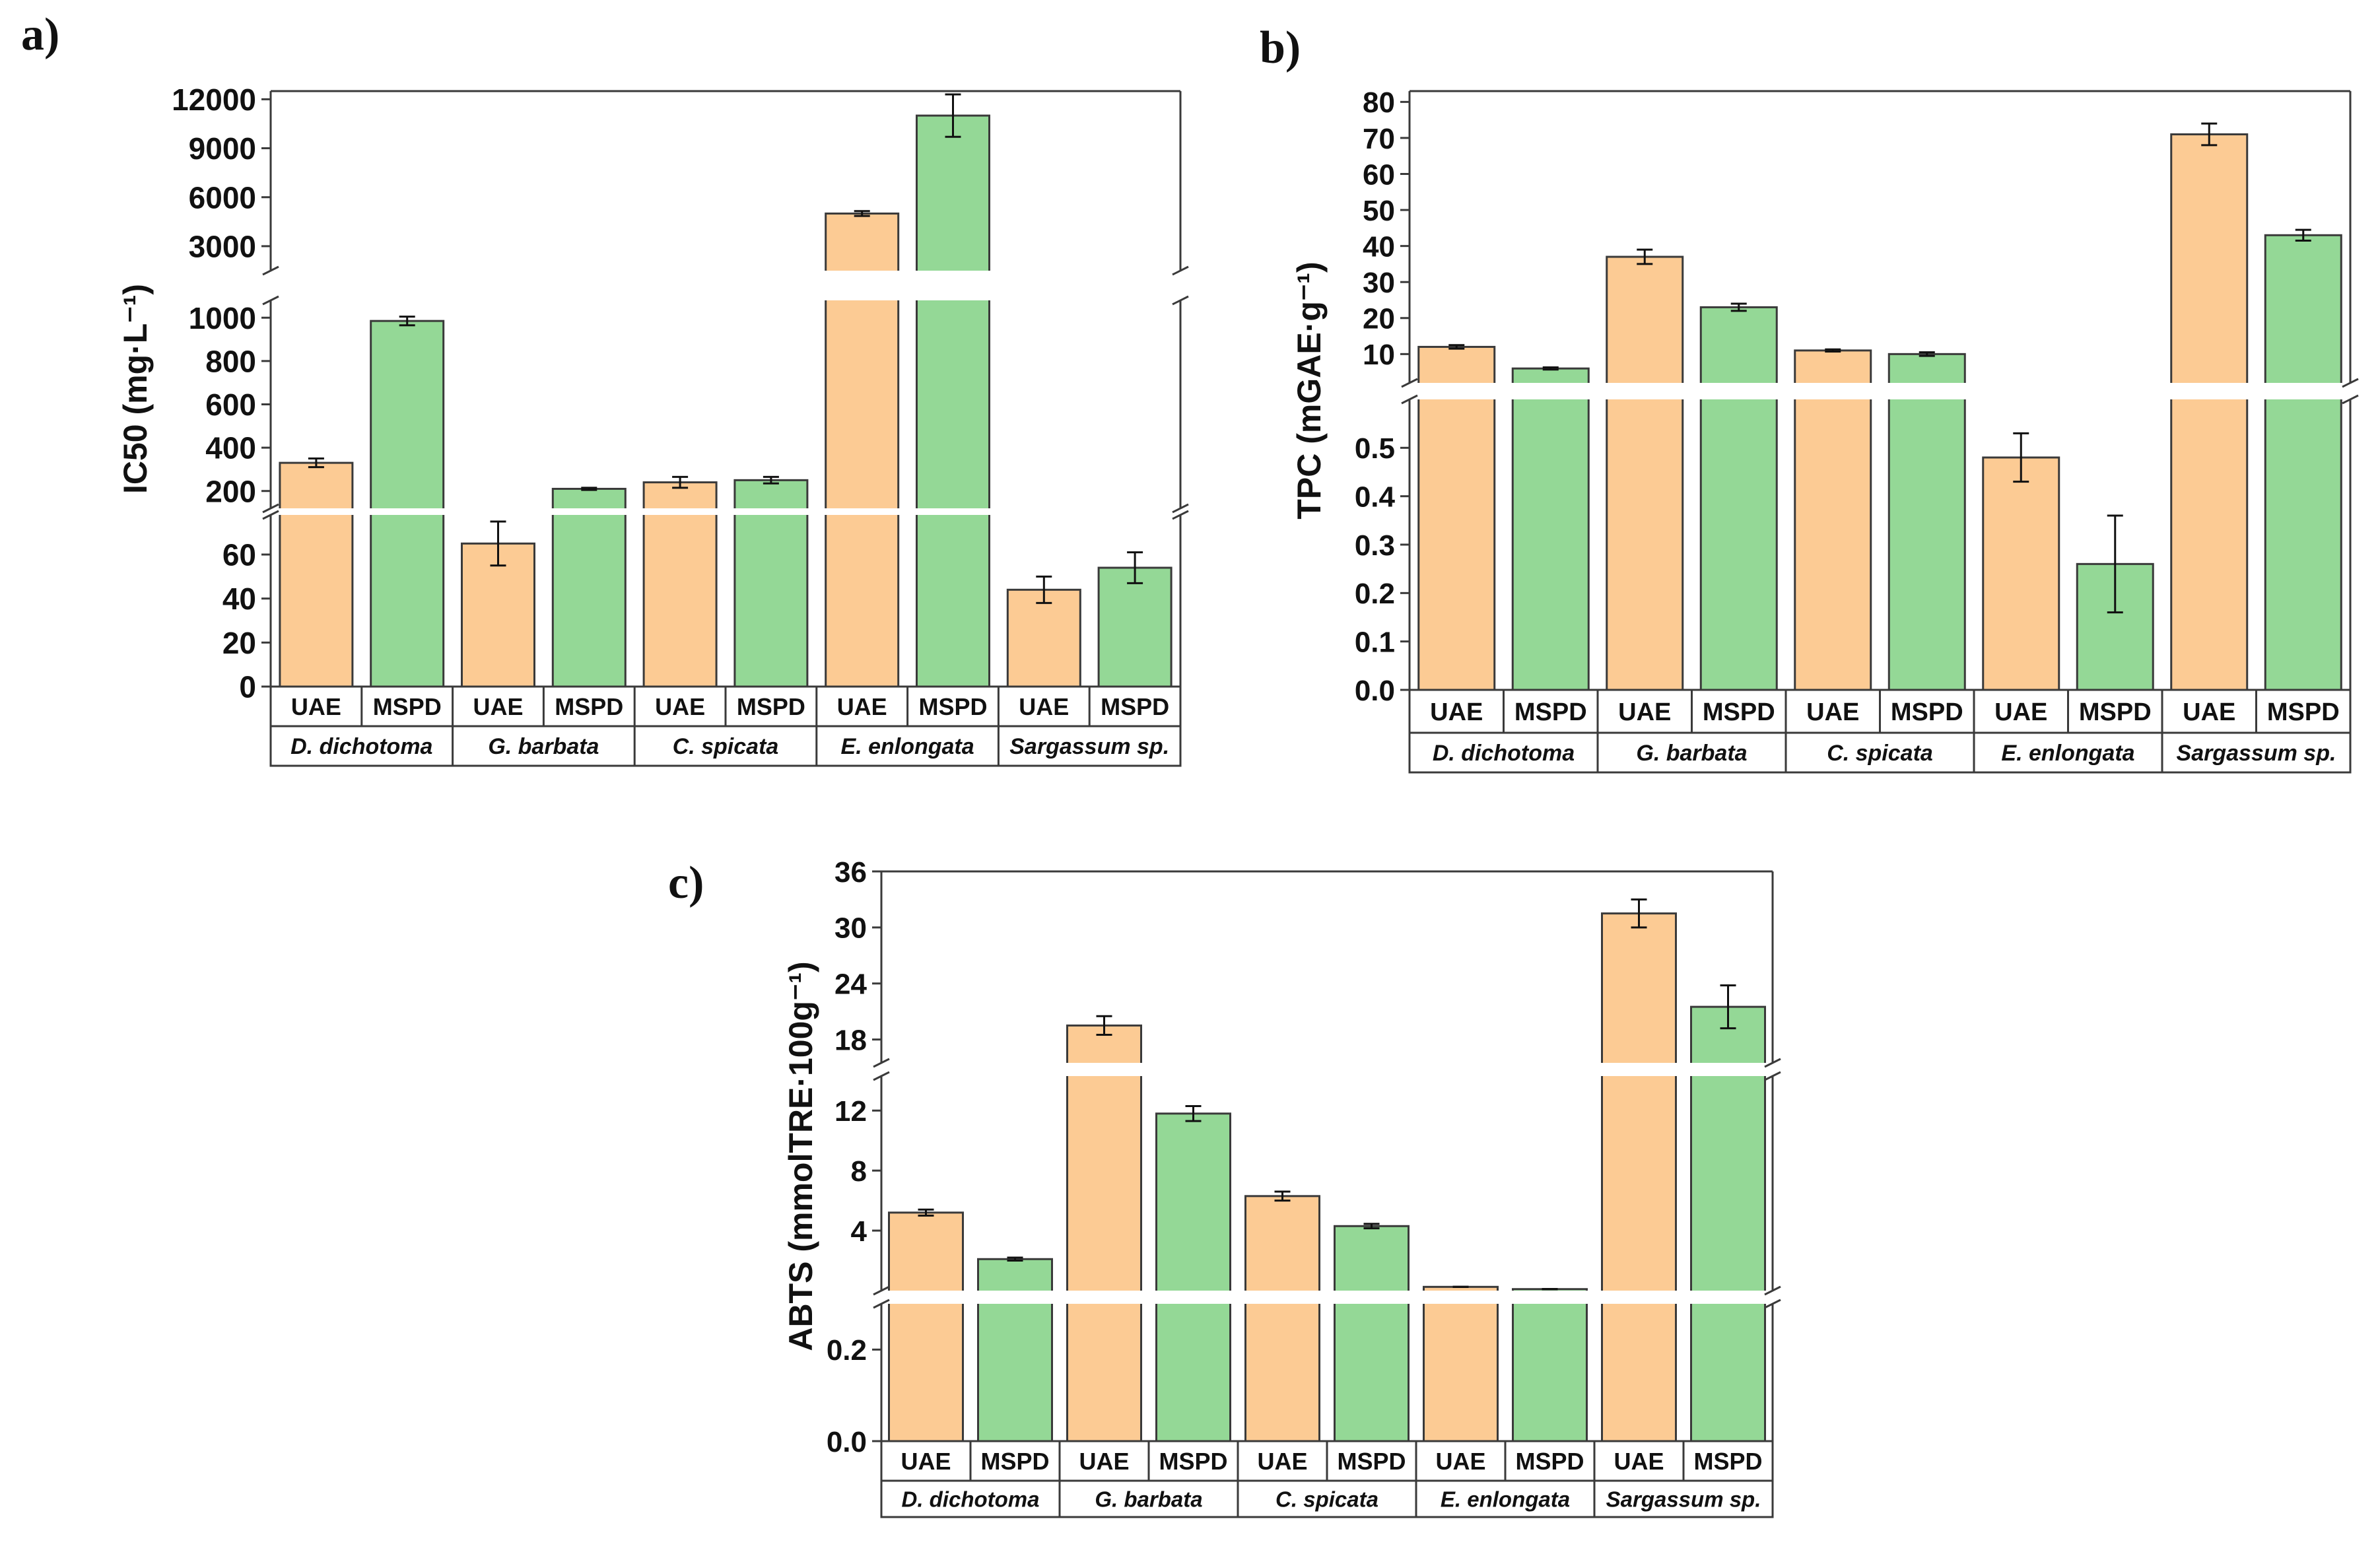 This screenshot has width=2380, height=1556. Describe the element at coordinates (1309, 390) in the screenshot. I see `y-axis-label: TPC (mGAE·g⁻¹)` at that location.